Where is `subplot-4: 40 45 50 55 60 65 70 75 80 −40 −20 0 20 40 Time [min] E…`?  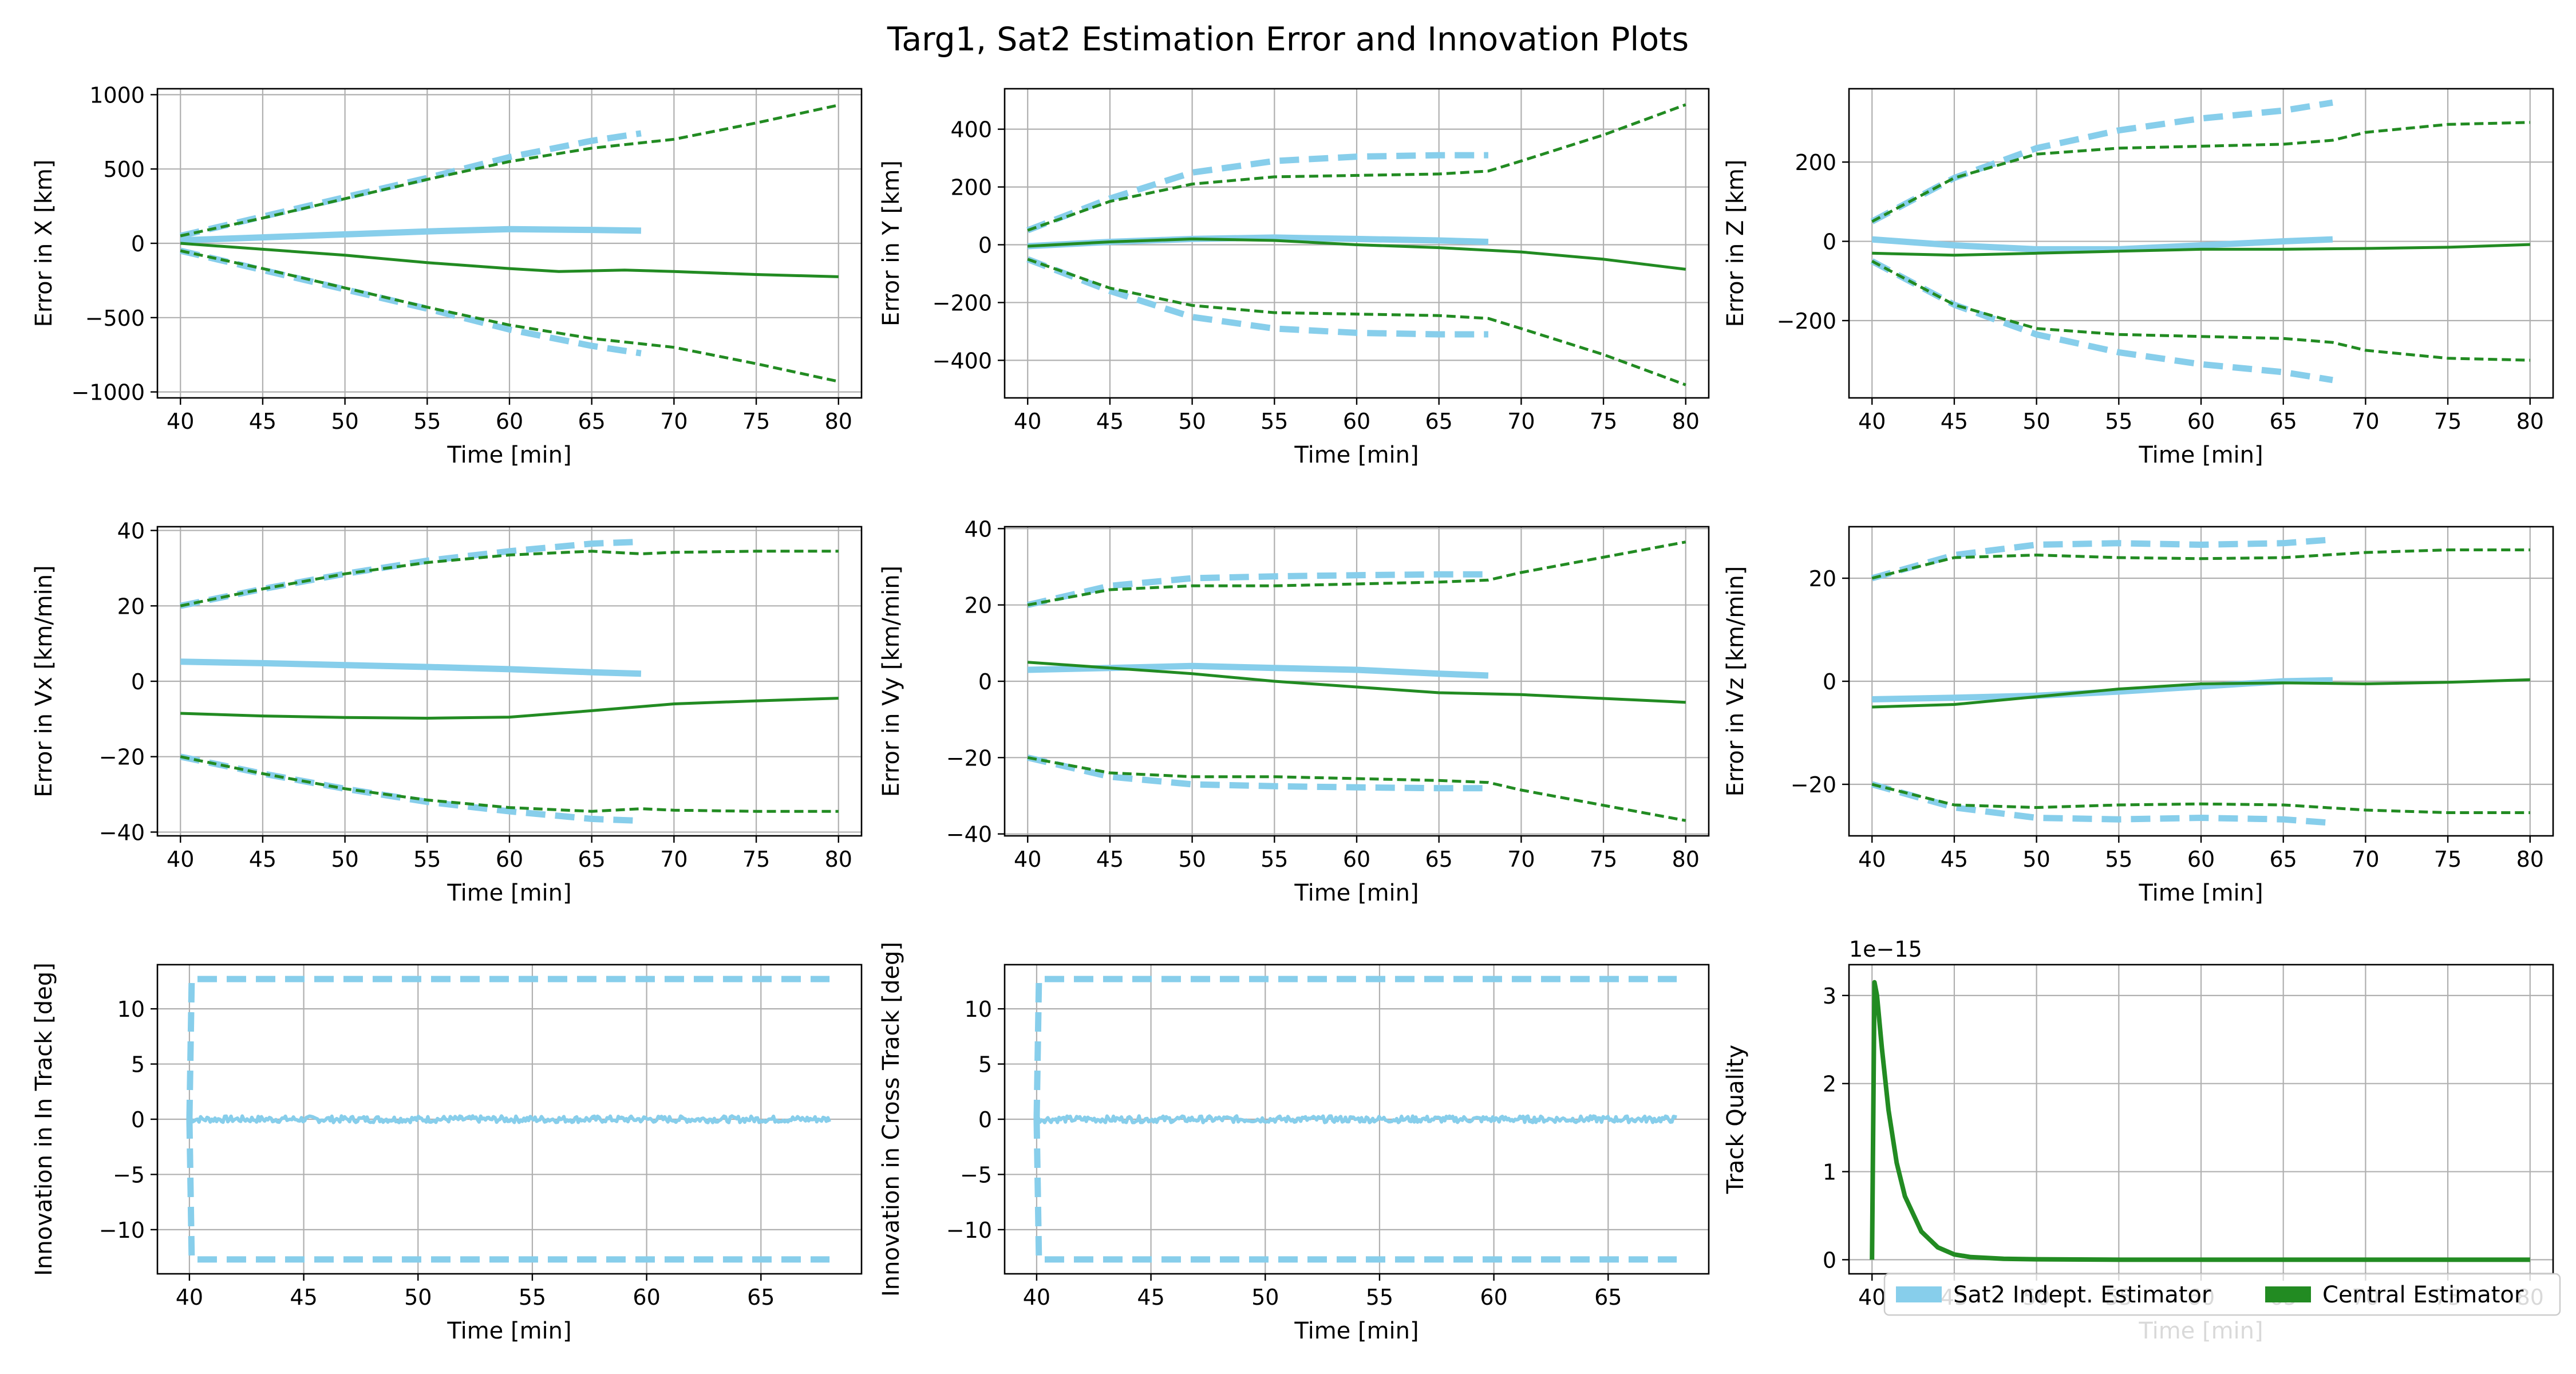 subplot-4: 40 45 50 55 60 65 70 75 80 −40 −20 0 20 40 Time [min] E… is located at coordinates (447, 713).